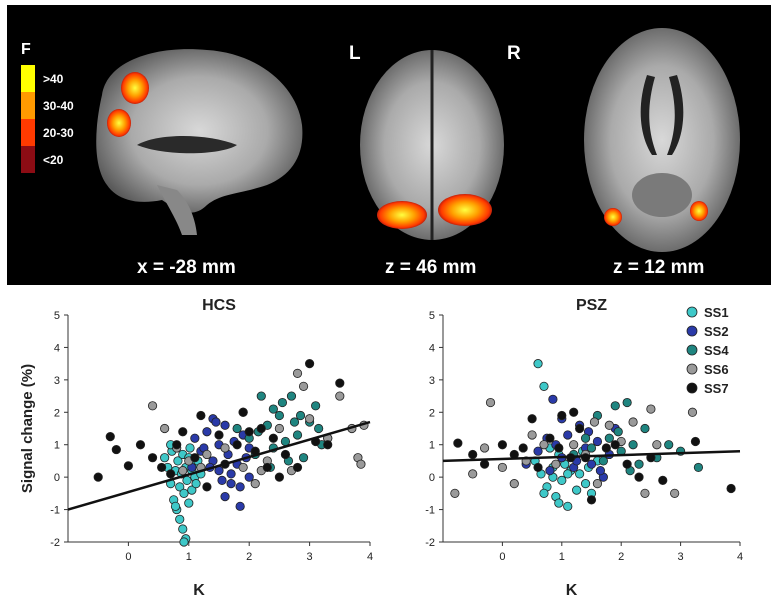 The height and width of the screenshot is (600, 776). What do you see at coordinates (55, 511) in the screenshot?
I see `y-tick-label: -1` at bounding box center [55, 511].